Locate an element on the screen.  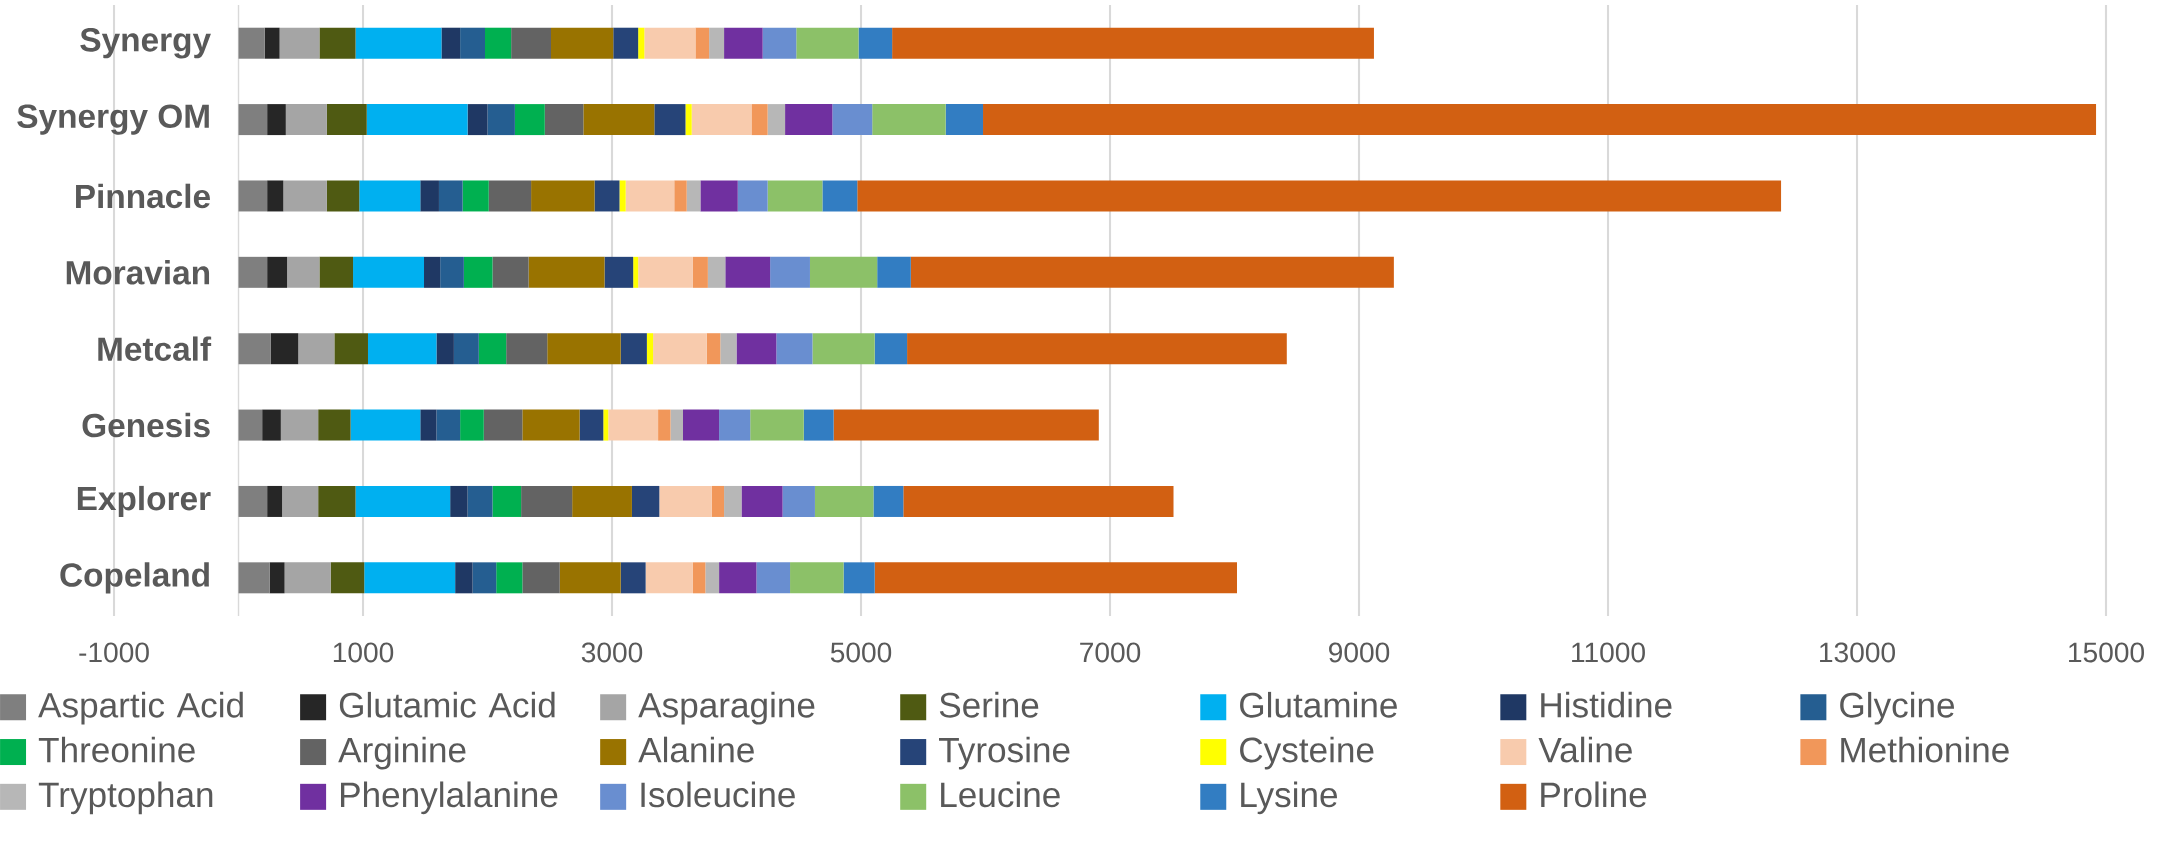
legend-label: Arginine is located at coordinates (402, 753).